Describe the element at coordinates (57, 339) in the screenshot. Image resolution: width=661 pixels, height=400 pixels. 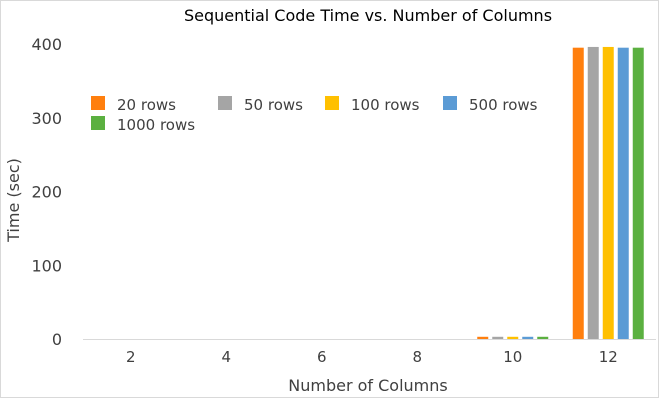
I see `y-tick-label: 0` at that location.